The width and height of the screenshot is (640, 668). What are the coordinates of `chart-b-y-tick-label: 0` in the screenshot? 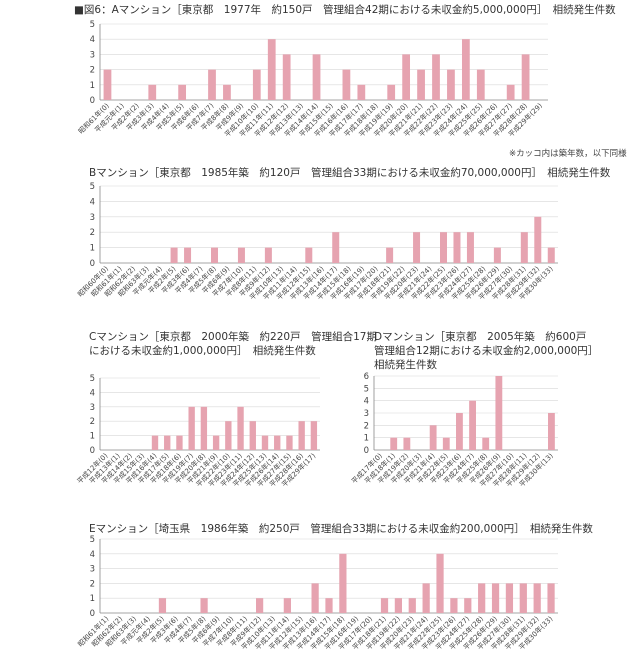 It's located at (92, 264).